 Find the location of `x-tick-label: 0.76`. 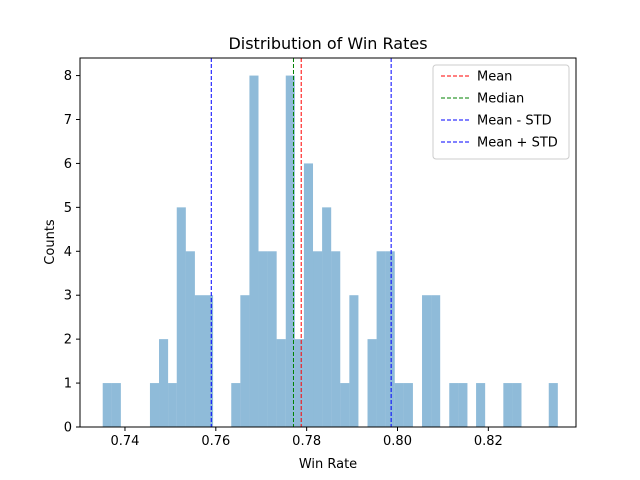

x-tick-label: 0.76 is located at coordinates (215, 441).